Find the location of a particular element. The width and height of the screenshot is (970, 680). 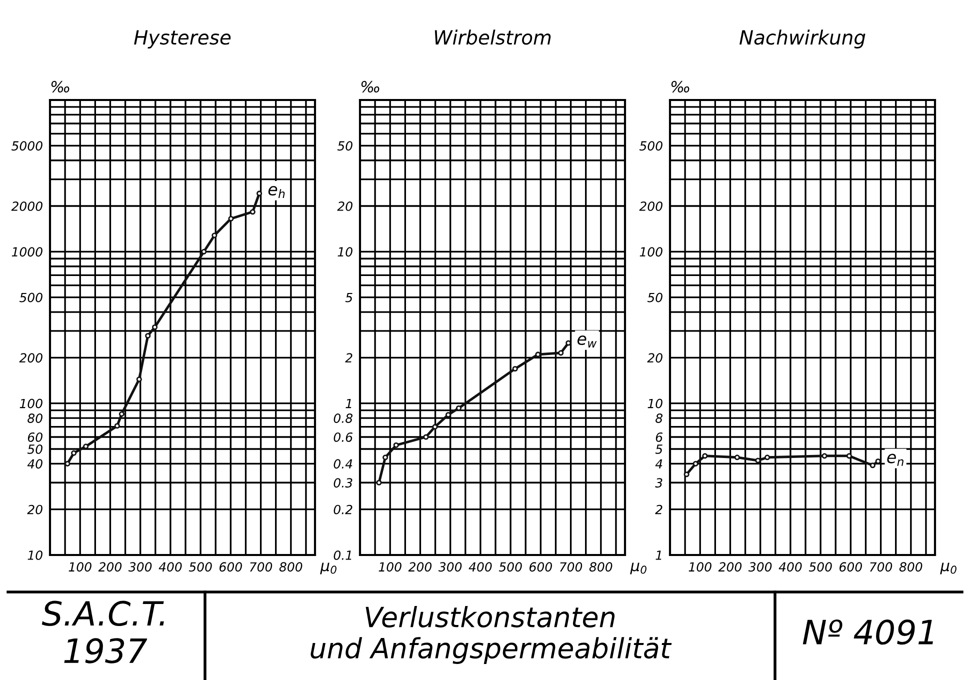

chart-title: Hysterese is located at coordinates (182, 39).